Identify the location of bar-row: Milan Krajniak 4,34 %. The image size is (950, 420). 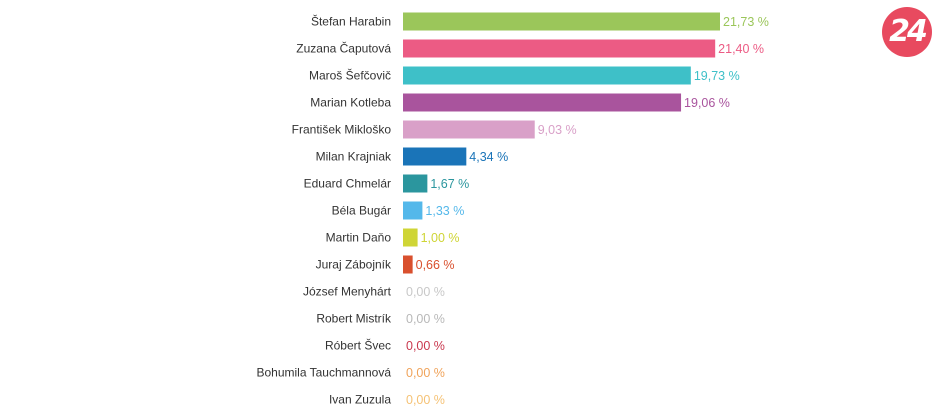
(412, 156).